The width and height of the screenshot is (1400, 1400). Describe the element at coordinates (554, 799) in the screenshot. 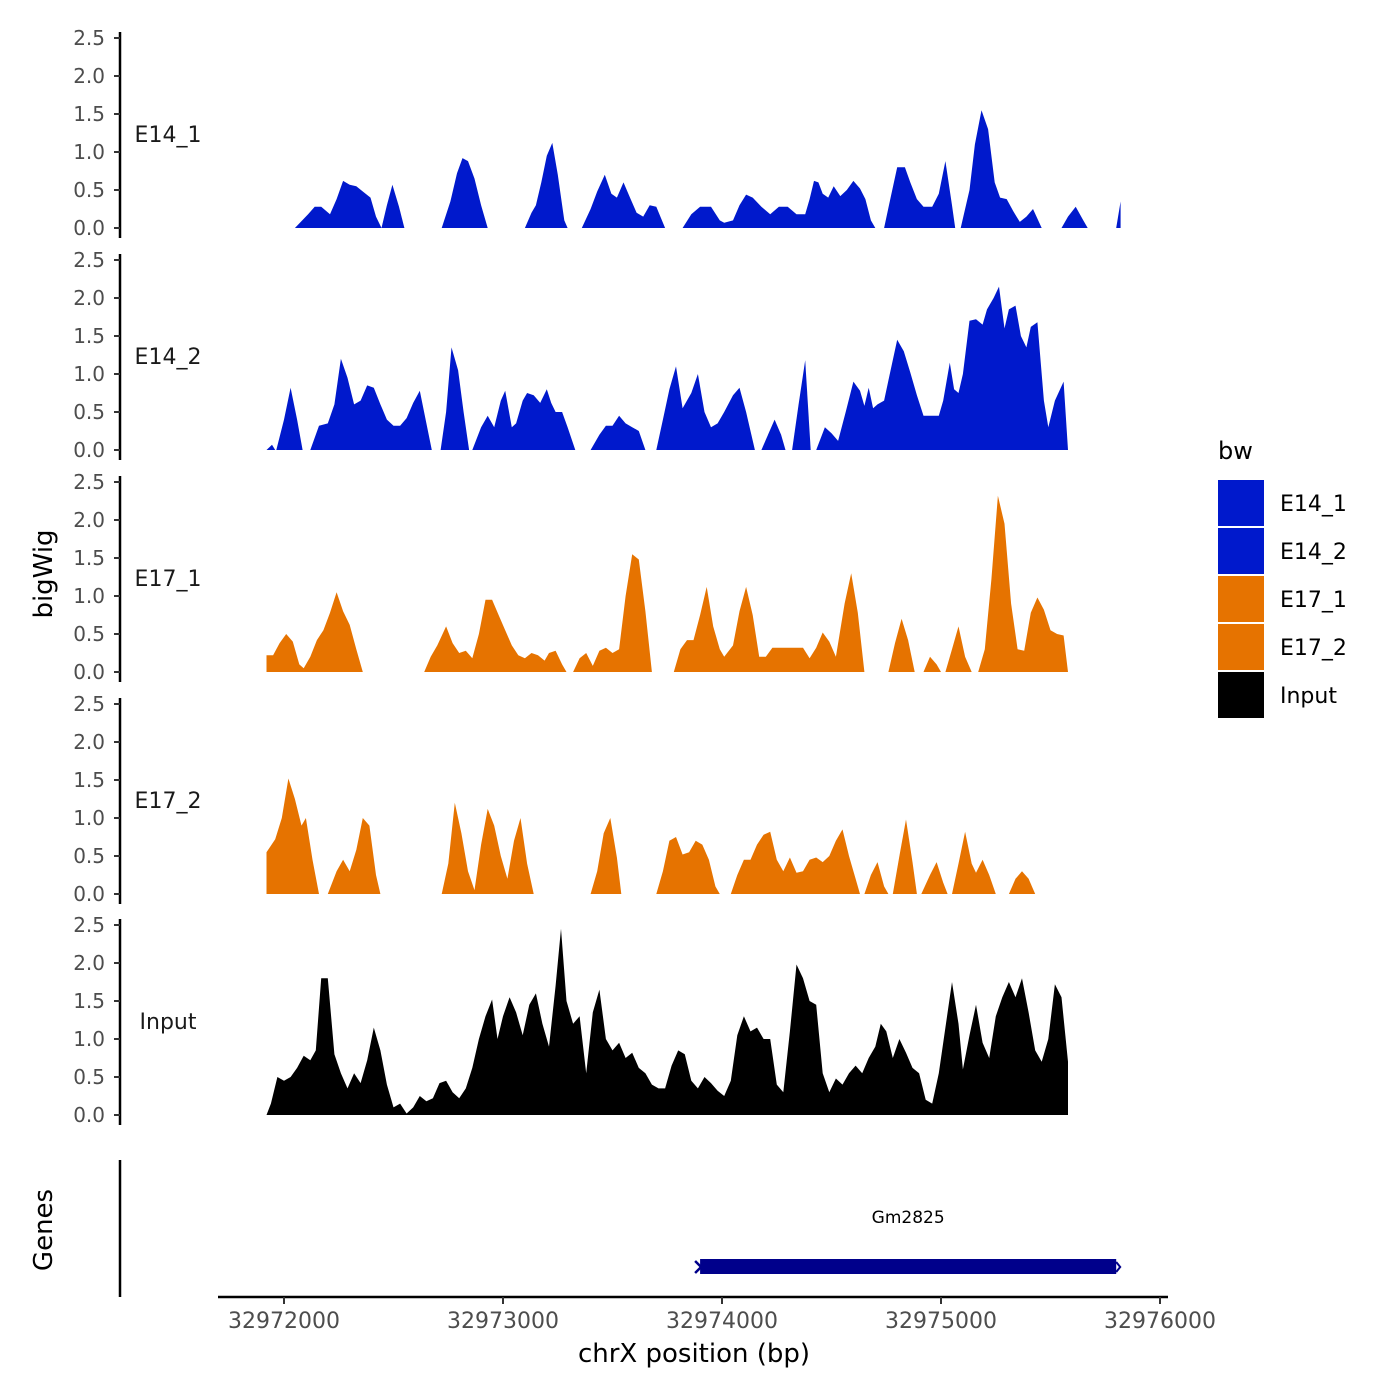

I see `panel-E17_2: 0.0 0.5 1.0 1.5 2.0 2.5 E17_2` at that location.